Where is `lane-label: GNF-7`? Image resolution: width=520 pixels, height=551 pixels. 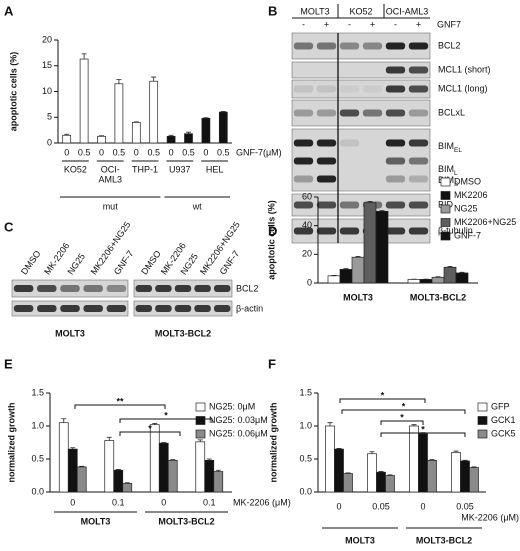
lane-label: GNF-7 is located at coordinates (124, 263).